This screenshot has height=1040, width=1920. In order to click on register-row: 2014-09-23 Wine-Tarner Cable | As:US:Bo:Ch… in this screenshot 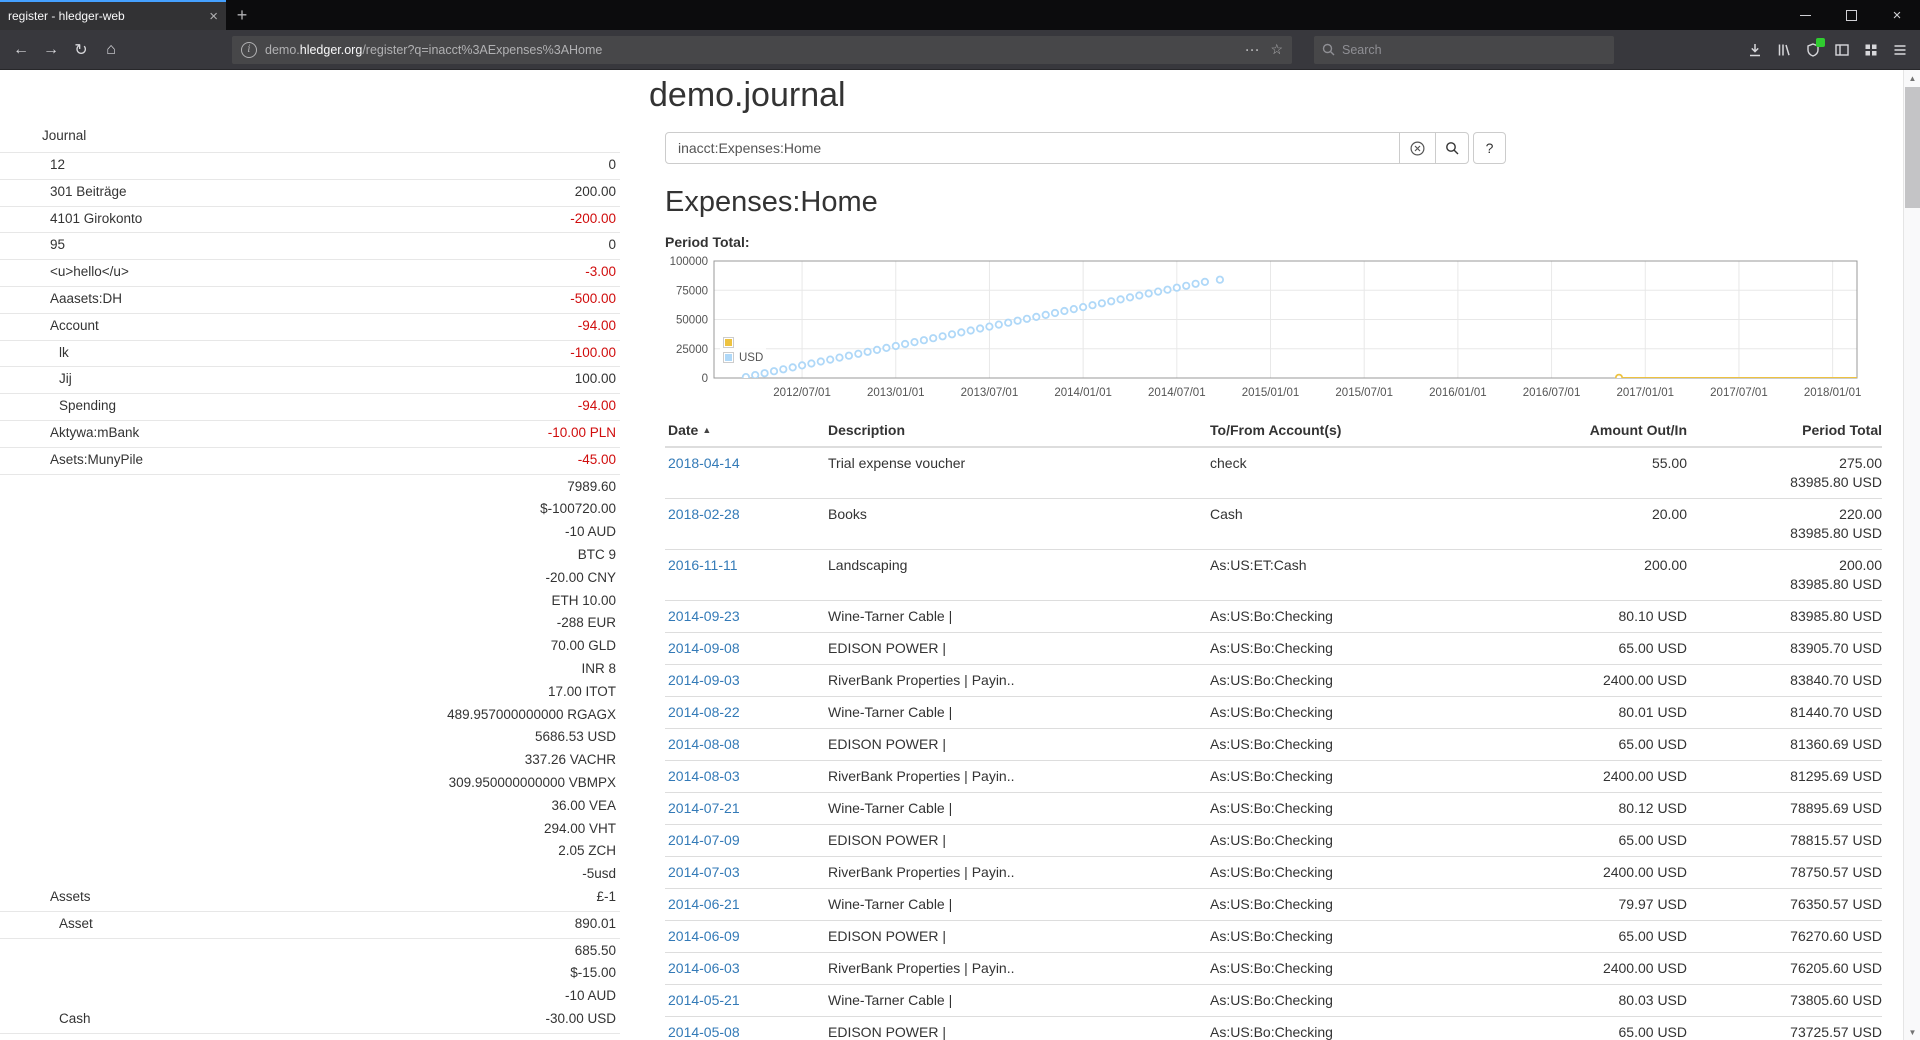, I will do `click(1273, 616)`.